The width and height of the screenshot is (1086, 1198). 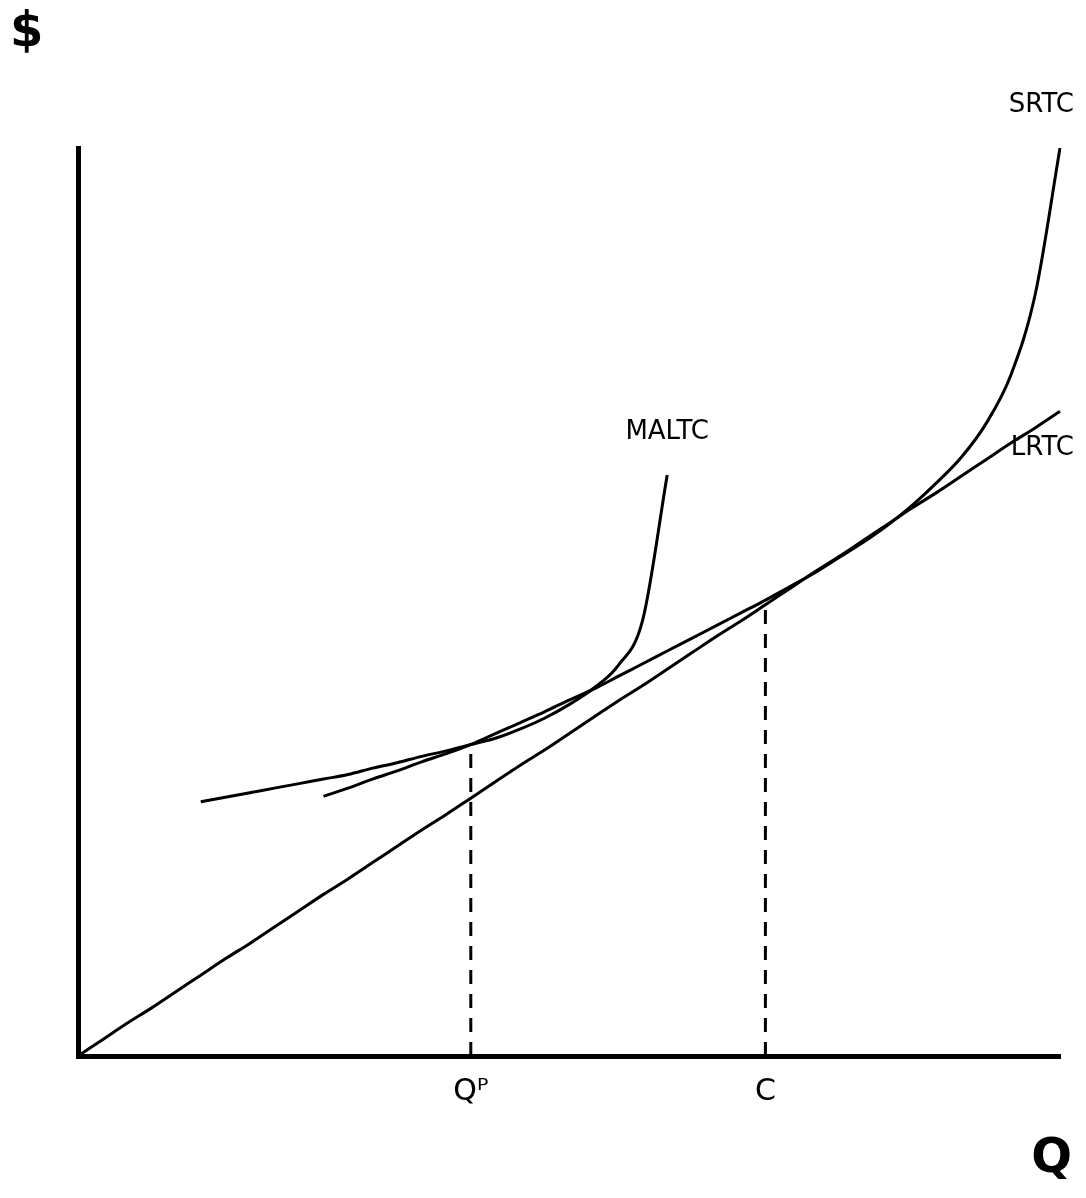 What do you see at coordinates (471, 1089) in the screenshot?
I see `x-tick-label: Qᴾ` at bounding box center [471, 1089].